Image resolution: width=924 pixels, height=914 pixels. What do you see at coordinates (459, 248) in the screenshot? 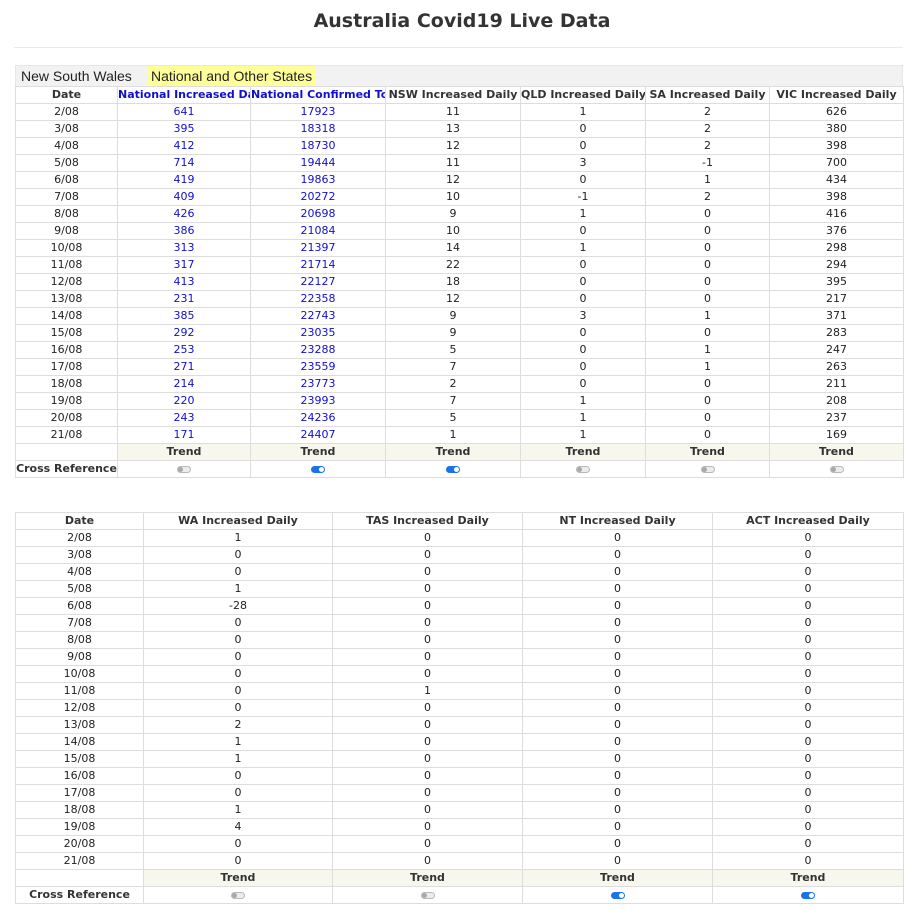
I see `table-row: 10/08 313 21397 14 1 0 298` at bounding box center [459, 248].